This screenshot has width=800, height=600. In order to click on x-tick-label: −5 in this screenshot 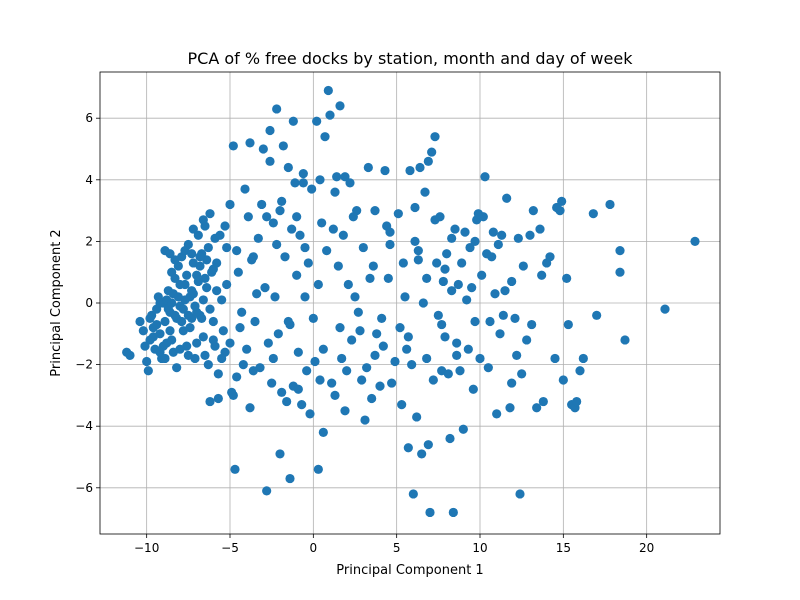, I will do `click(230, 548)`.